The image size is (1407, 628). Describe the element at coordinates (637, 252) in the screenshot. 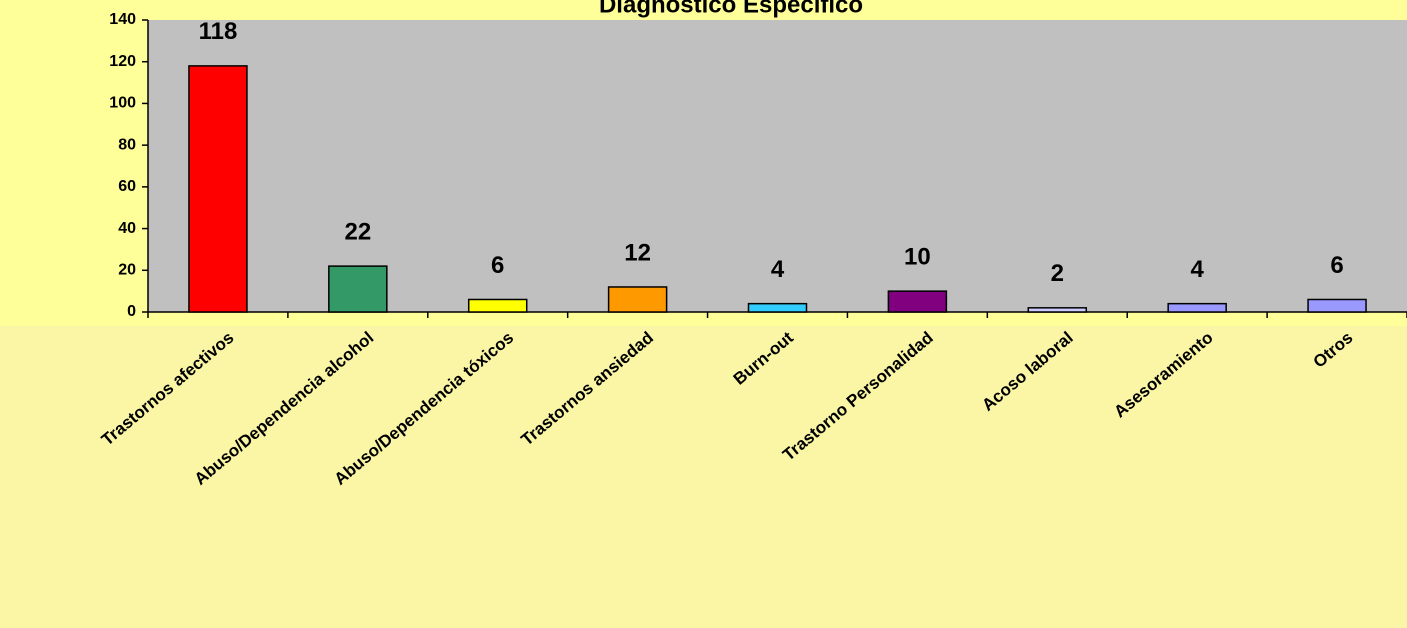

I see `value-label: 12` at that location.